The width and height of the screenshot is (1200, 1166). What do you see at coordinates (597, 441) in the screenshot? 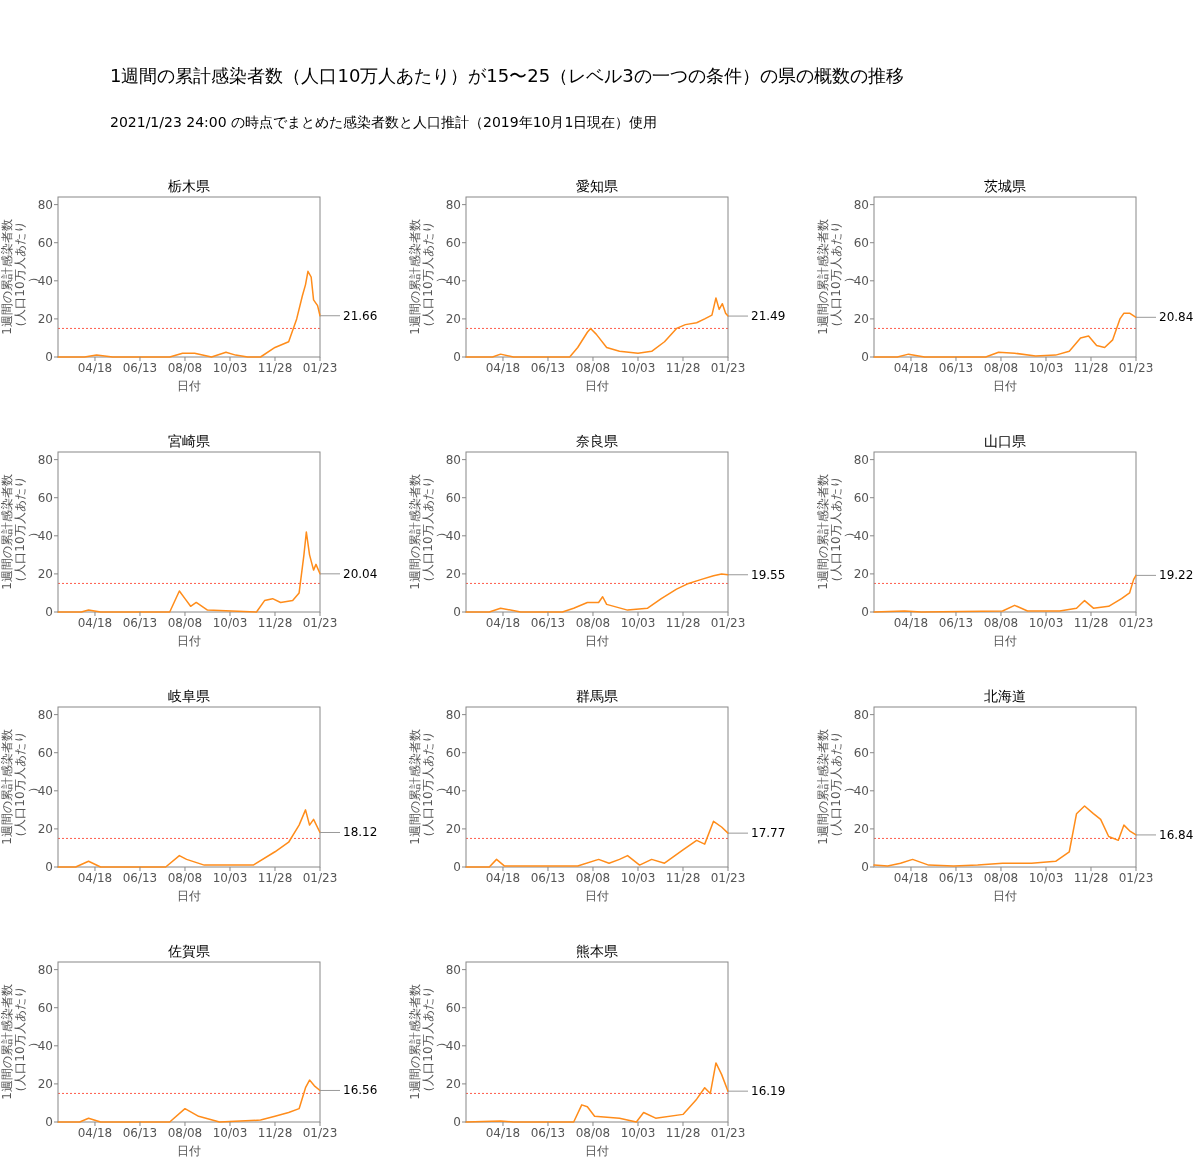
I see `chart-title: 奈良県` at bounding box center [597, 441].